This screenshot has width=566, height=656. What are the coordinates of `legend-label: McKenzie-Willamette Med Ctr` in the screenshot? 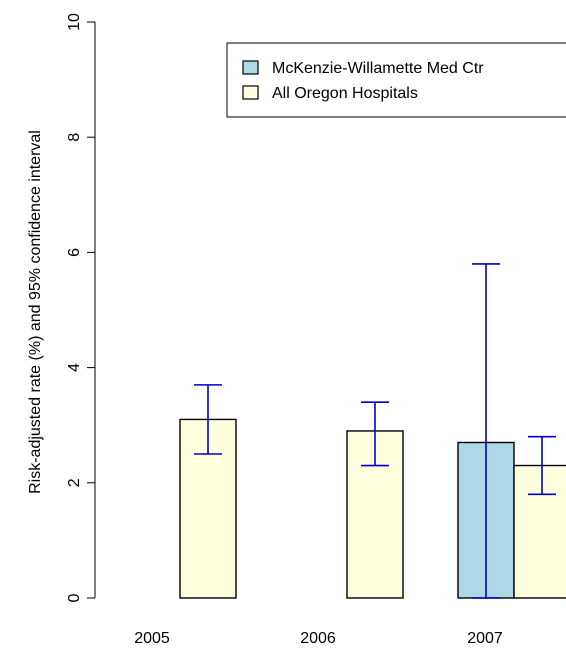 It's located at (378, 68).